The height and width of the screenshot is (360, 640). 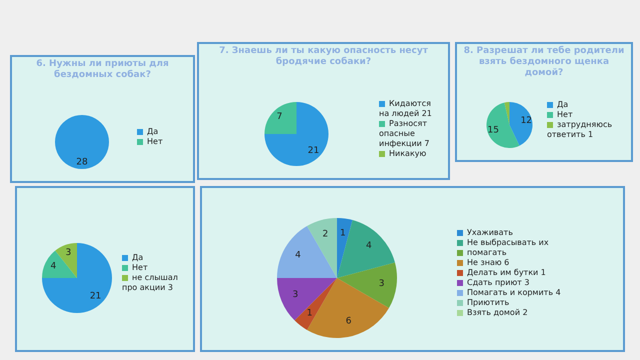 I want to click on data-label: 12, so click(x=526, y=121).